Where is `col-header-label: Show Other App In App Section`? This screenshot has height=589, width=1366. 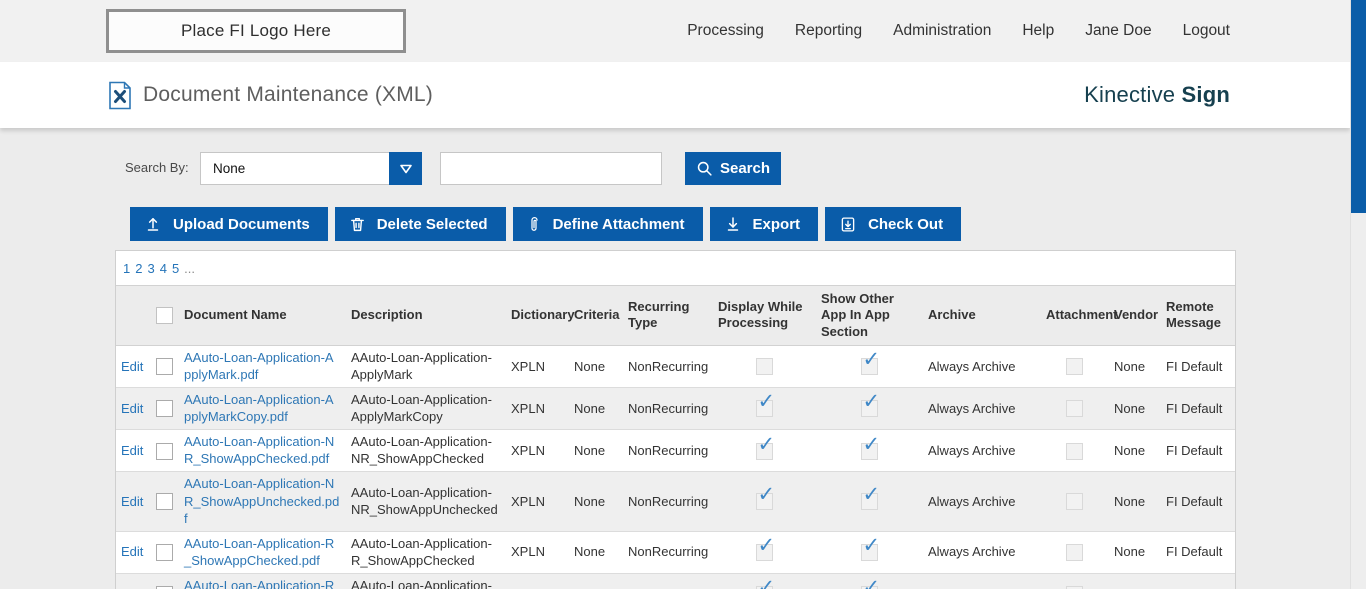
col-header-label: Show Other App In App Section is located at coordinates (857, 315).